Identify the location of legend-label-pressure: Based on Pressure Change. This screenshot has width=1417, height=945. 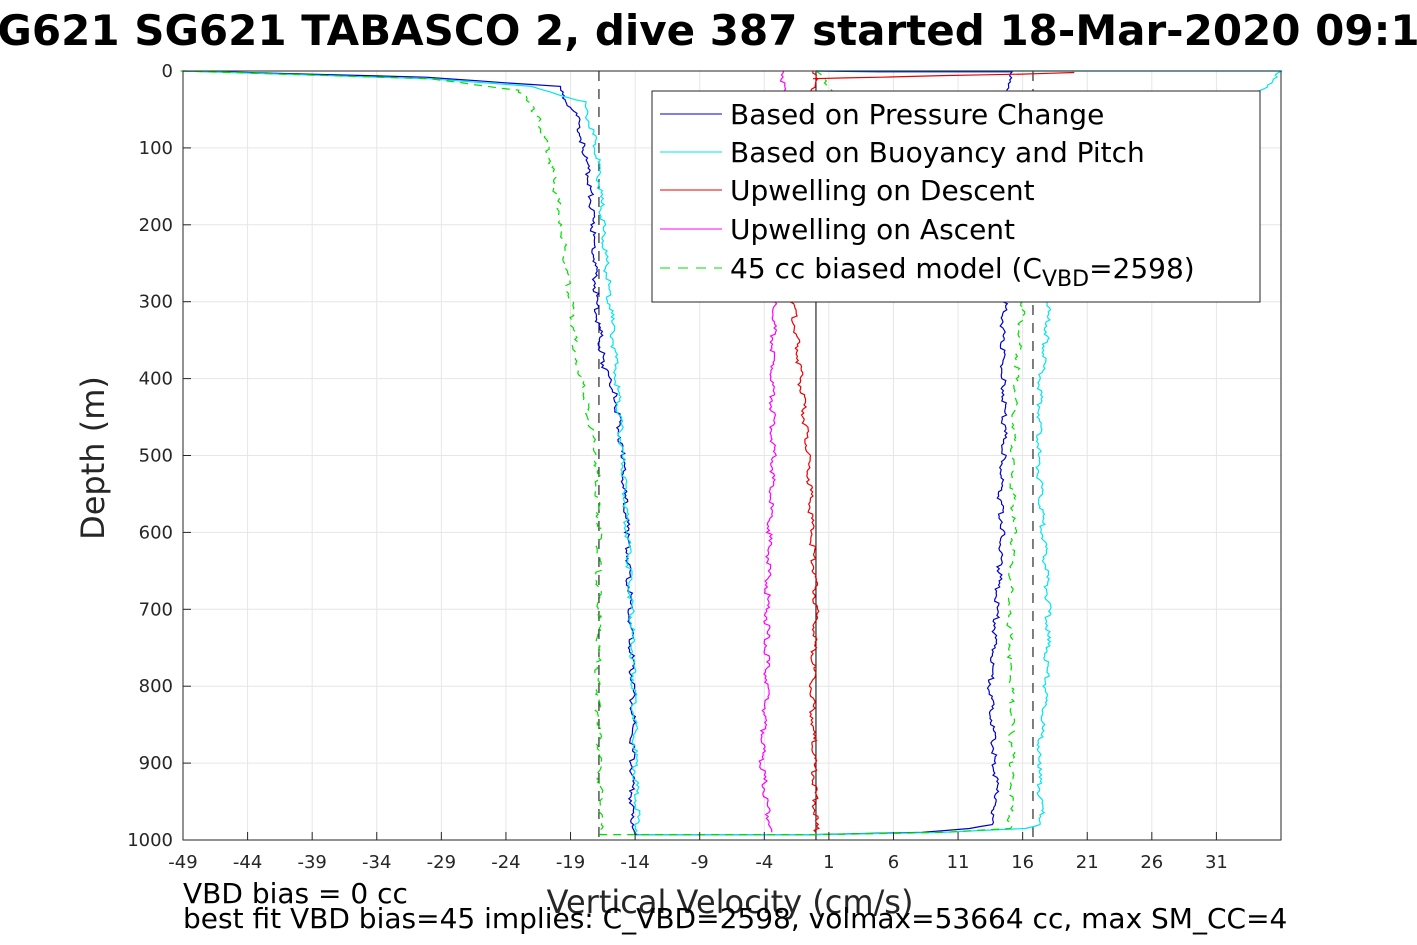
(917, 114).